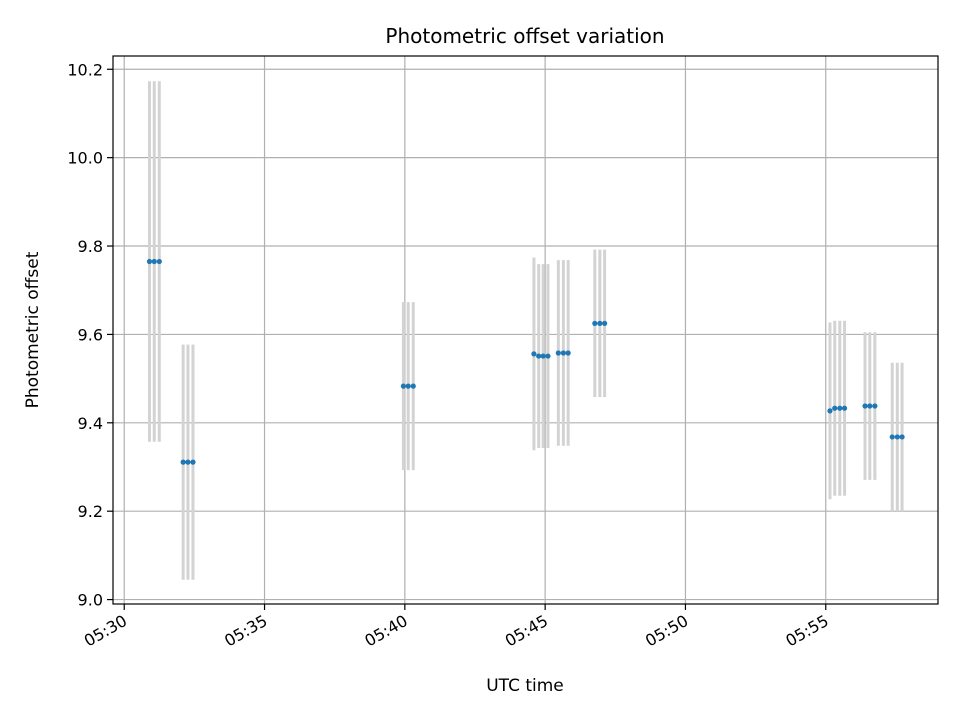  I want to click on x-tick-label: 05:45, so click(526, 631).